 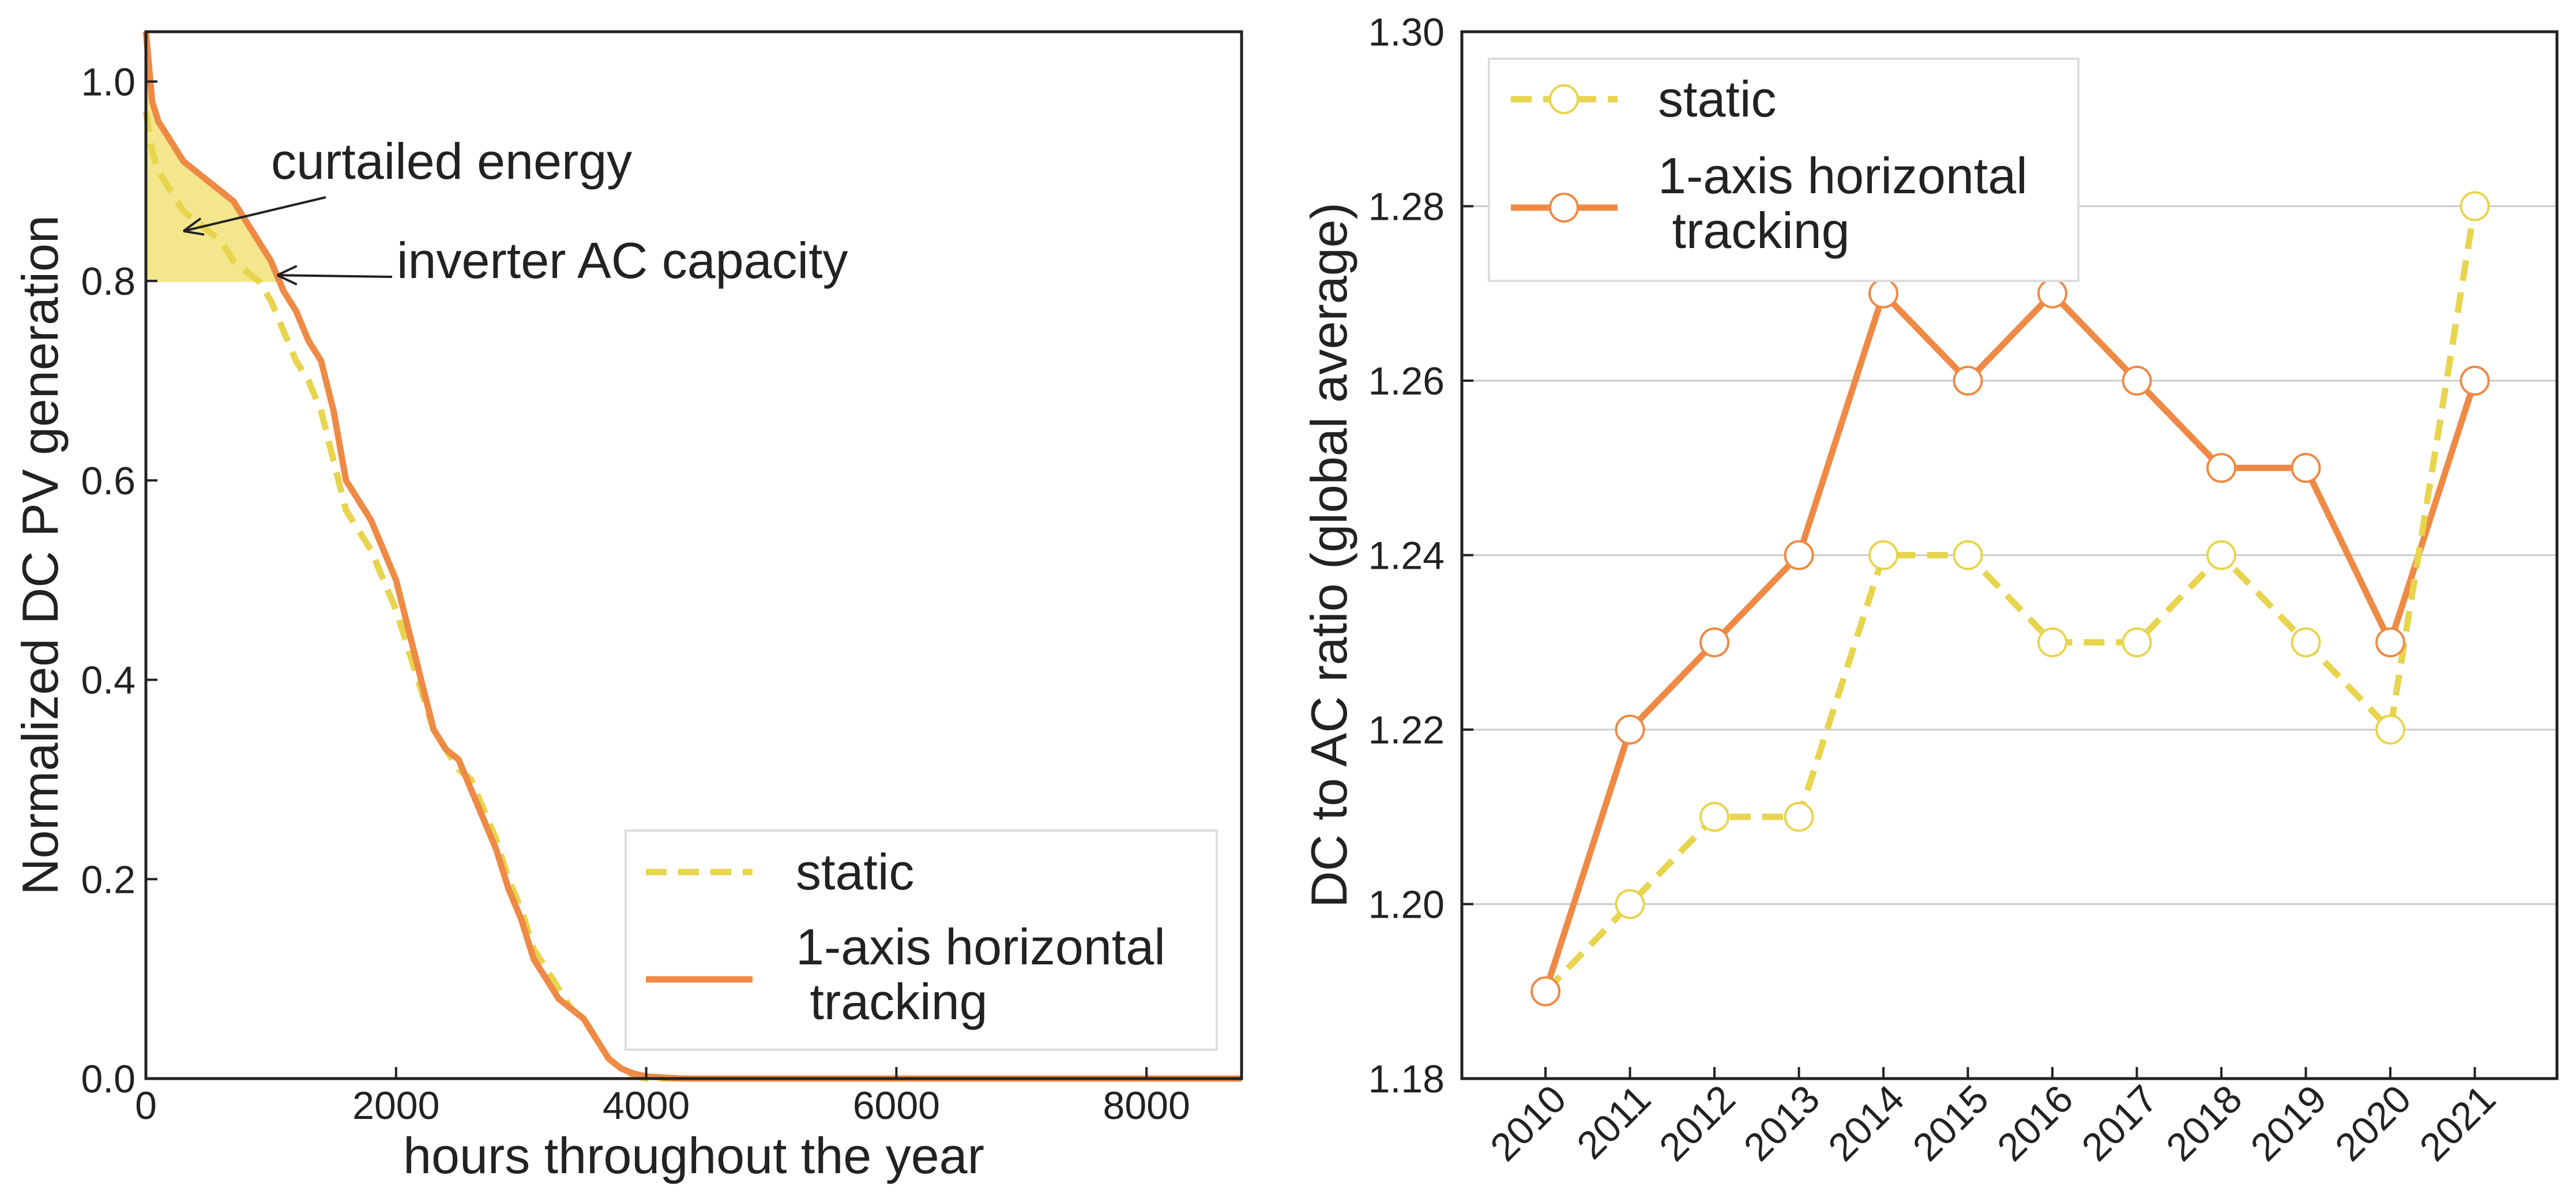 What do you see at coordinates (1781, 1123) in the screenshot?
I see `x-tick-label: 2013` at bounding box center [1781, 1123].